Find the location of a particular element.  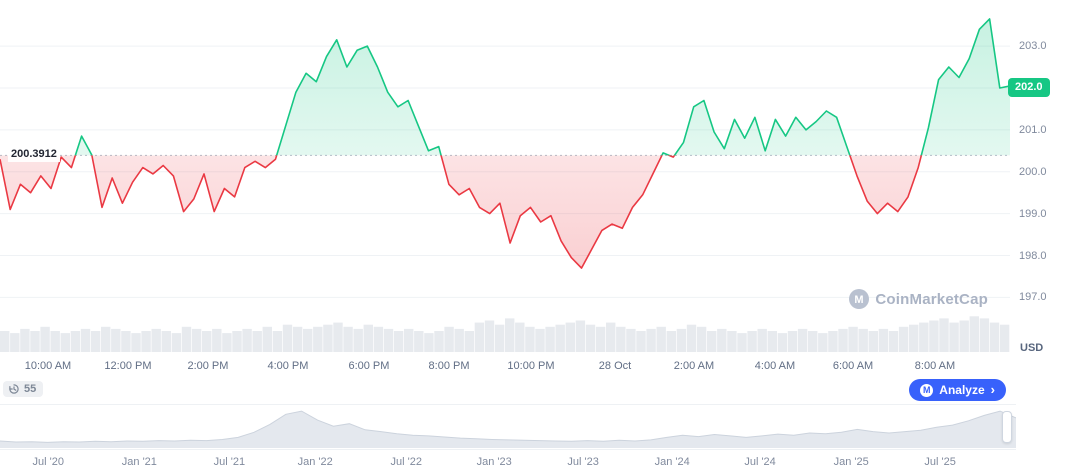

history-count-button: 55 is located at coordinates (23, 389).